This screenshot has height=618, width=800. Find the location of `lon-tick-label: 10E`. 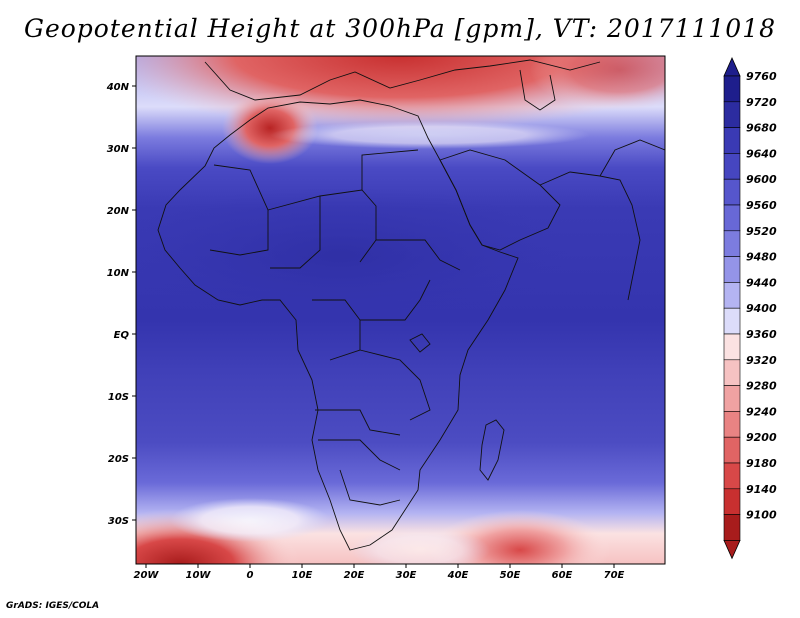

lon-tick-label: 10E is located at coordinates (302, 575).